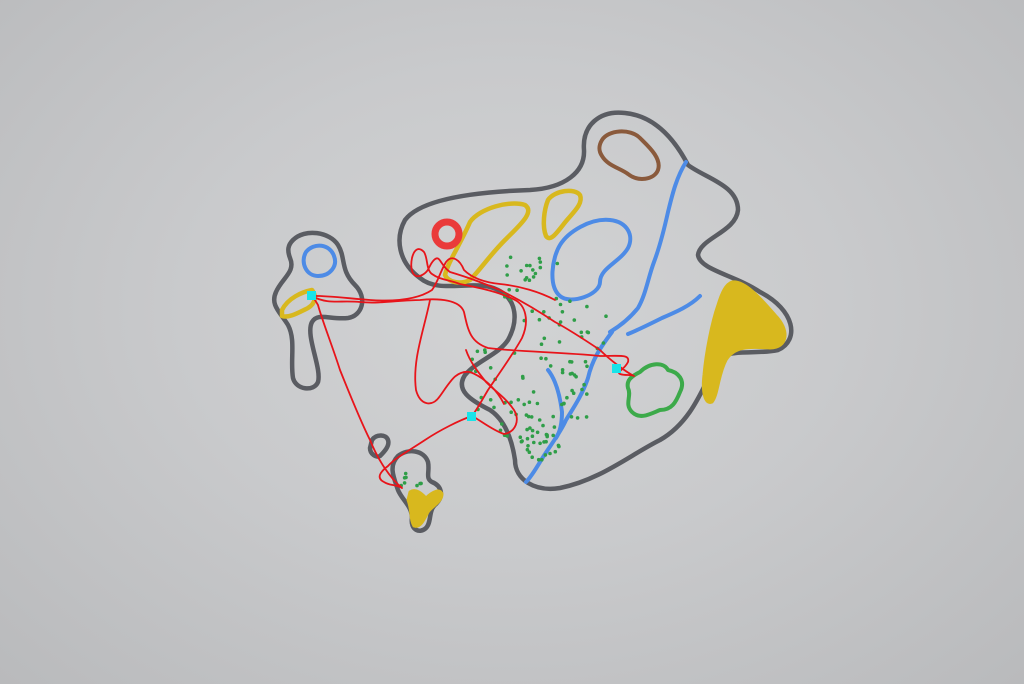 This screenshot has height=684, width=1024. What do you see at coordinates (655, 390) in the screenshot?
I see `grassy-patch` at bounding box center [655, 390].